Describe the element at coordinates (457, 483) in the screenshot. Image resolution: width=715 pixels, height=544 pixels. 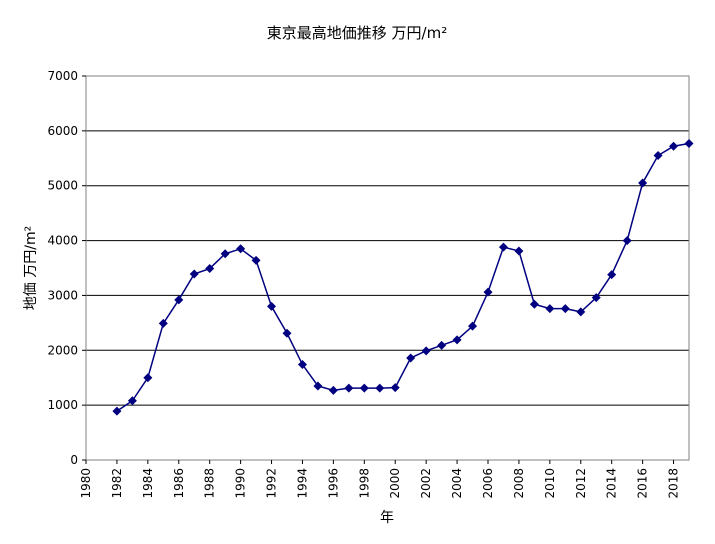
I see `x-tick-label: 2004` at that location.